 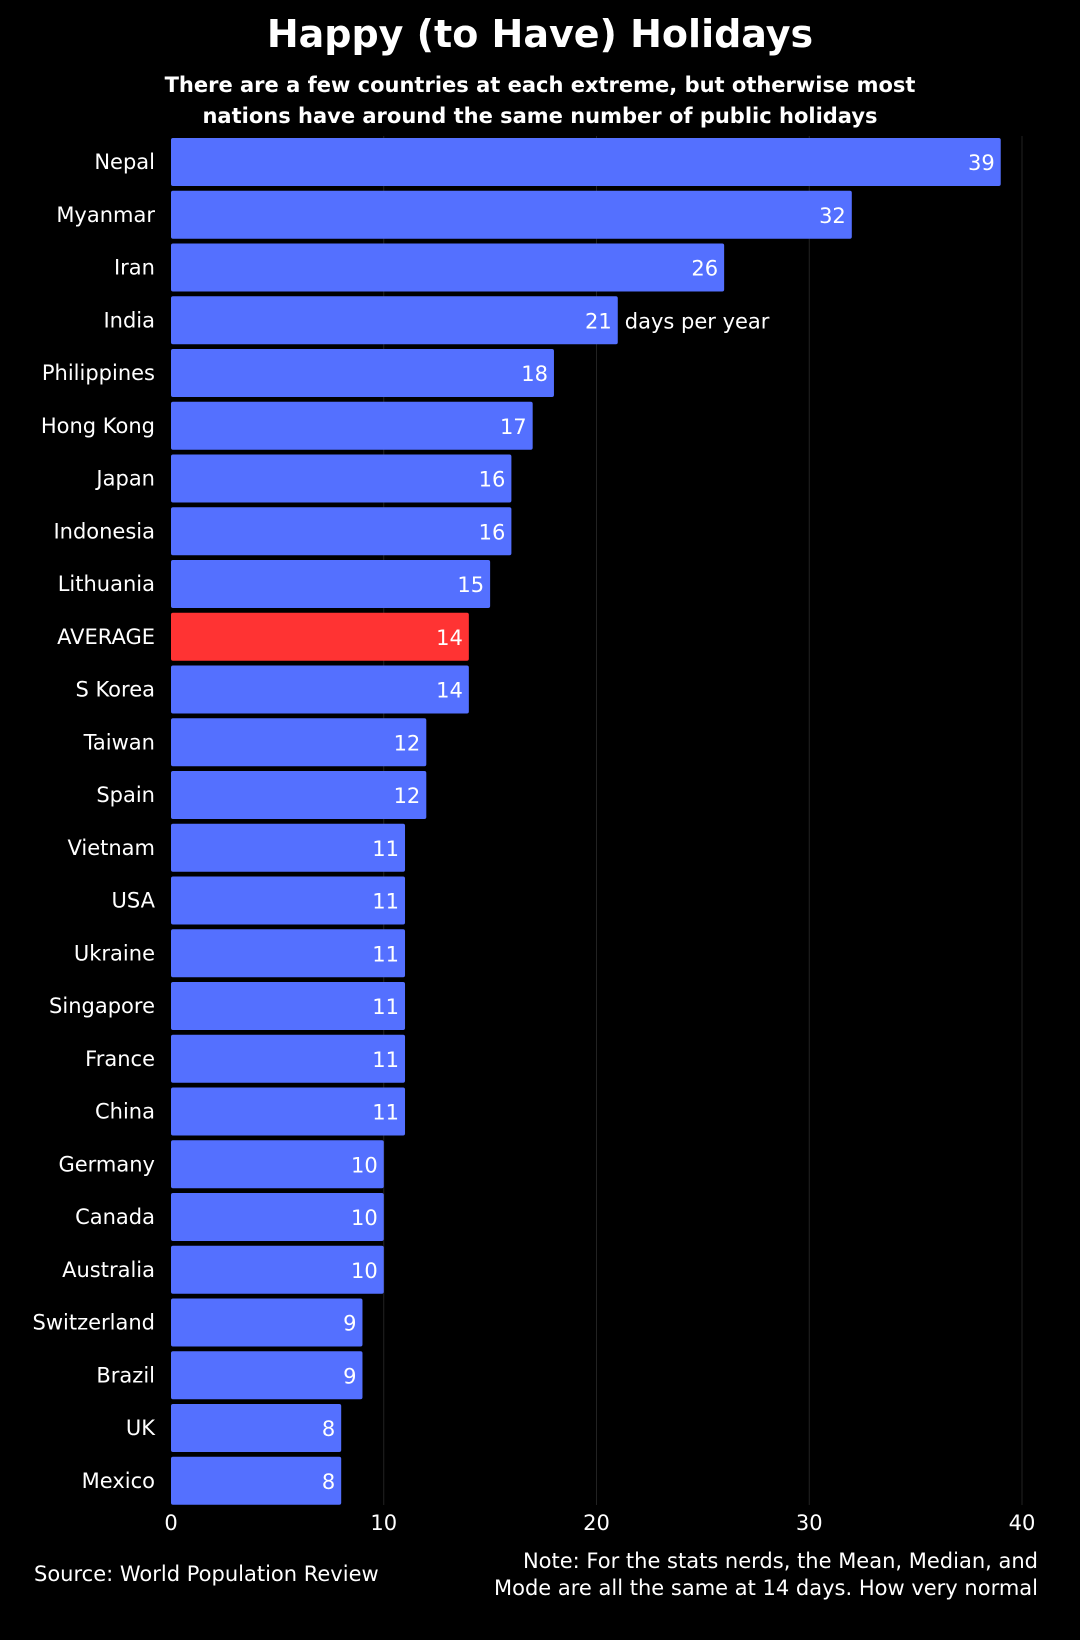 What do you see at coordinates (320, 636) in the screenshot?
I see `bar-average` at bounding box center [320, 636].